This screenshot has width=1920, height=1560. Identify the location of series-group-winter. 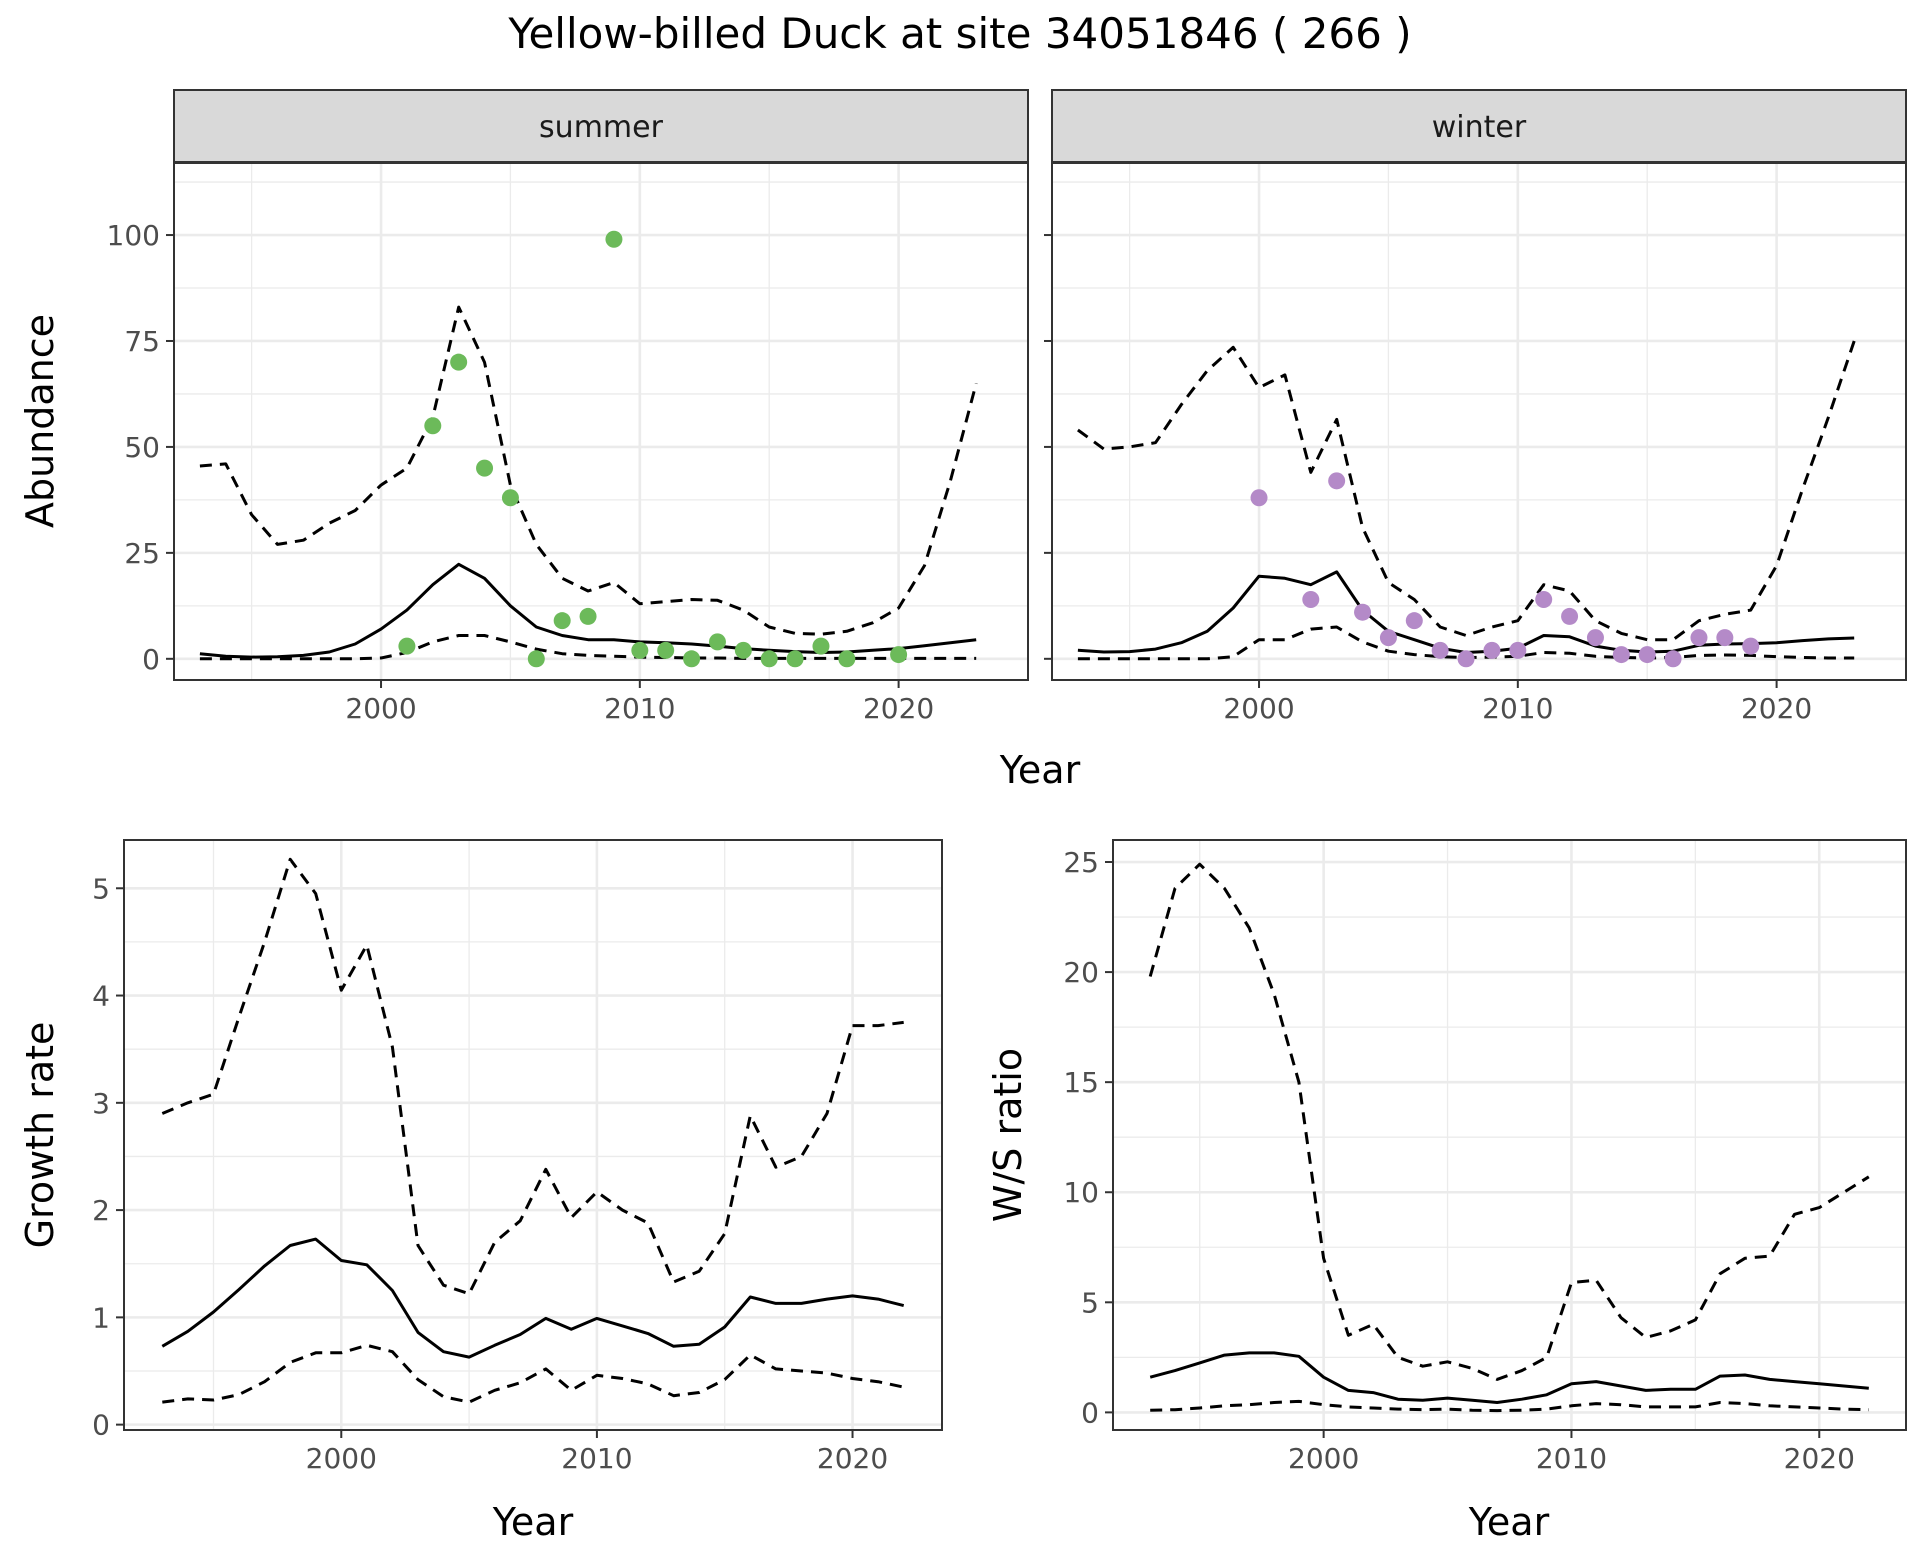
(1466, 504).